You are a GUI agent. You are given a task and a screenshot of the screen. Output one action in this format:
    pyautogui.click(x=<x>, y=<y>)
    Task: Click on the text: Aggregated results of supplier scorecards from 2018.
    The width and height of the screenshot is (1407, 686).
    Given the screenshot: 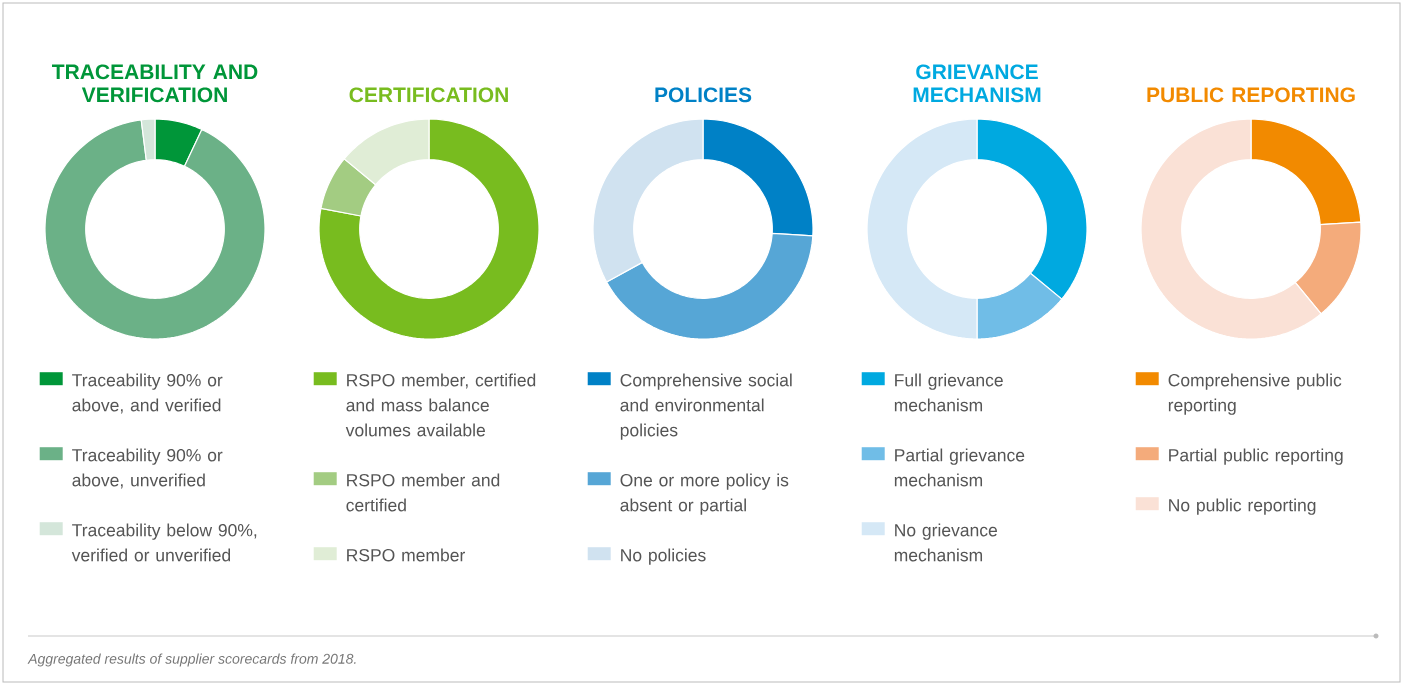 What is the action you would take?
    pyautogui.click(x=191, y=660)
    